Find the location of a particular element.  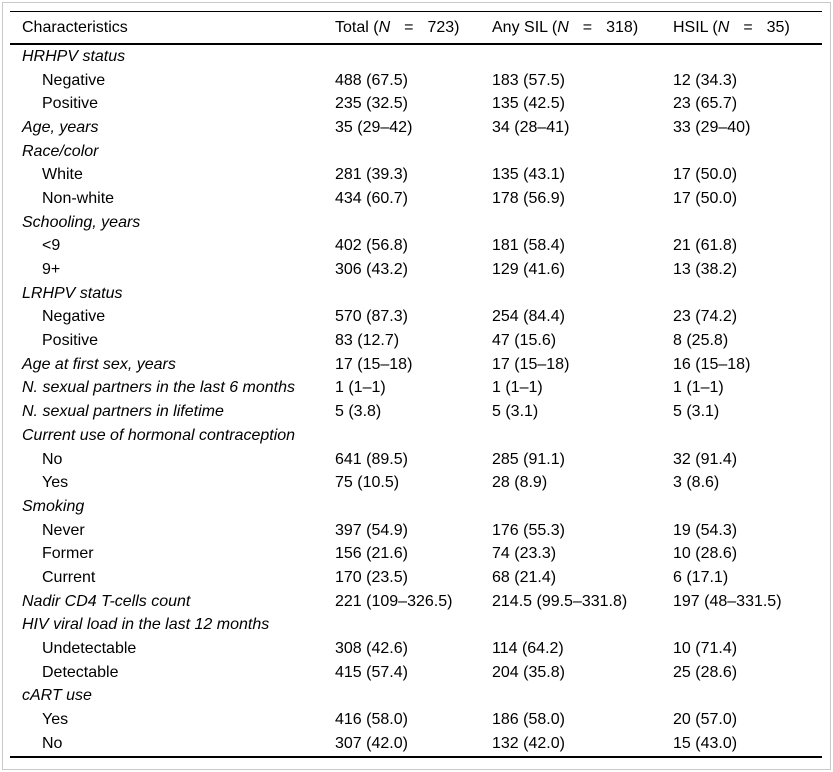

row-label: Age, years is located at coordinates (60, 127).